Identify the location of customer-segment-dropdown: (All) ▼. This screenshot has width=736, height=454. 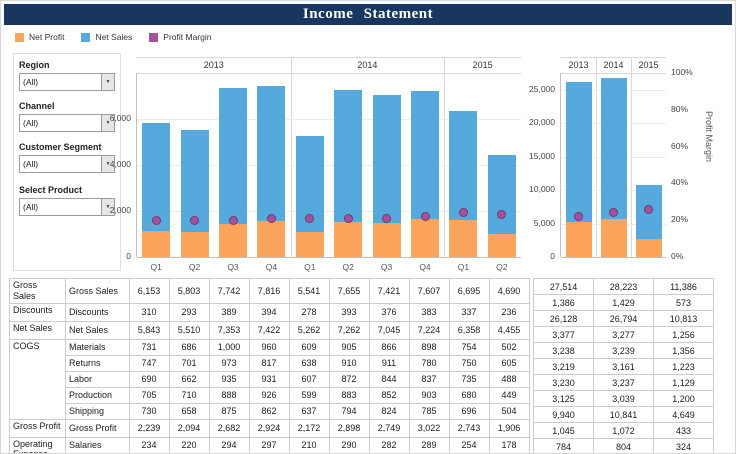
(67, 164).